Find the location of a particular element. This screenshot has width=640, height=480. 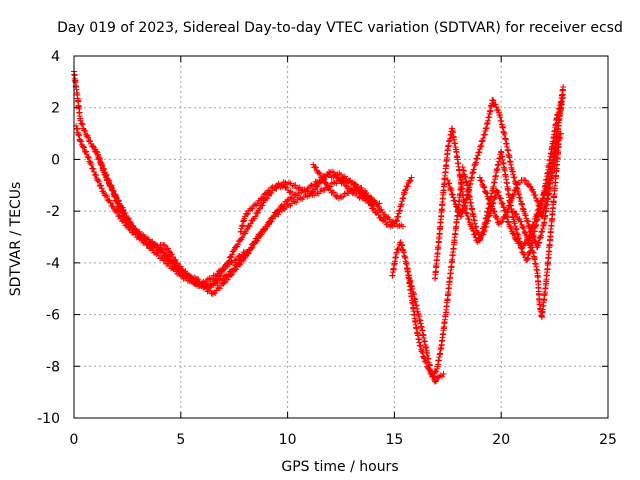

y-tick-label: -10 is located at coordinates (48, 419).